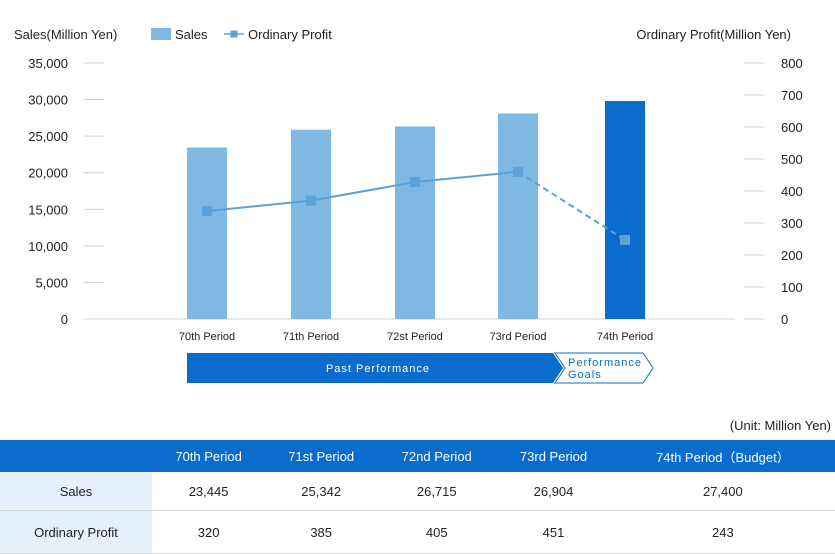 This screenshot has height=554, width=835. I want to click on left-tick-label: 10,000, so click(48, 246).